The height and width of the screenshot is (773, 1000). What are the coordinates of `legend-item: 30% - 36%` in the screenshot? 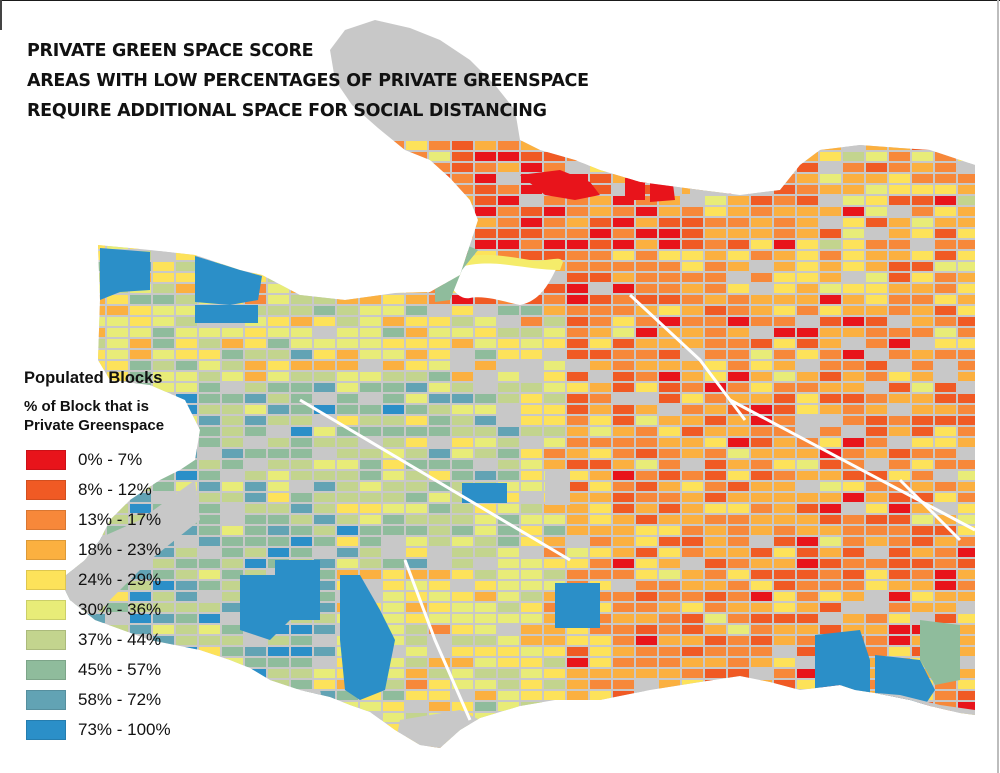 It's located at (97, 610).